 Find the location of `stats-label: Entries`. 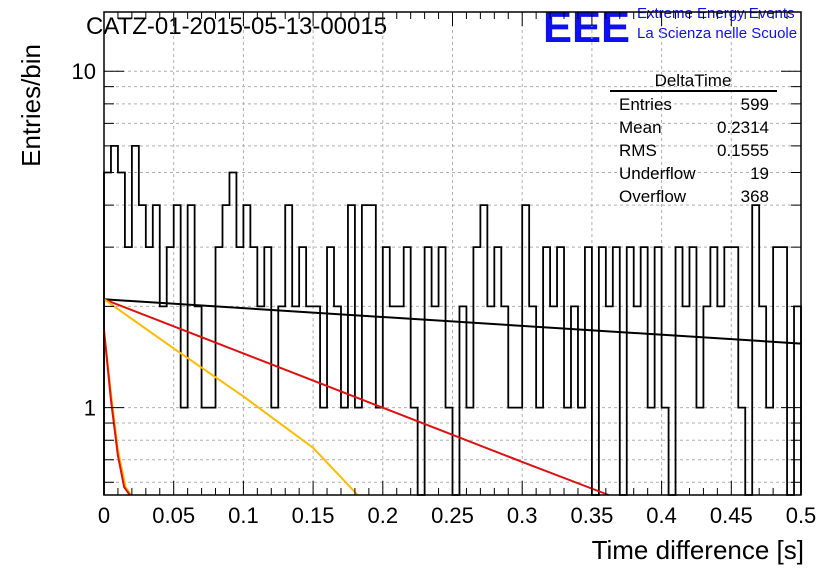

stats-label: Entries is located at coordinates (645, 104).